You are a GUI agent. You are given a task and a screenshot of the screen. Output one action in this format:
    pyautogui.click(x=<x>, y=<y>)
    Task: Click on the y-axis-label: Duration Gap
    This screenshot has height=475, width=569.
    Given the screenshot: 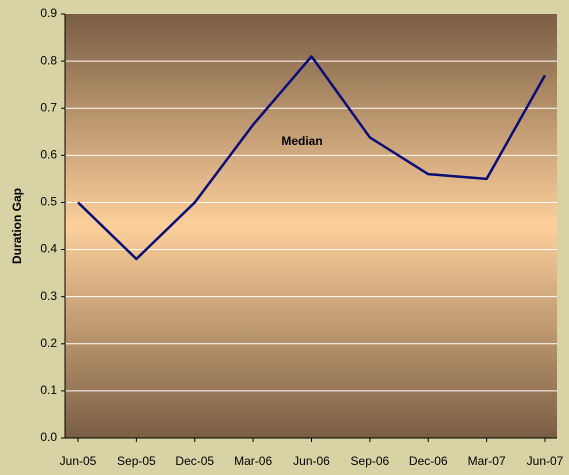 What is the action you would take?
    pyautogui.click(x=17, y=226)
    